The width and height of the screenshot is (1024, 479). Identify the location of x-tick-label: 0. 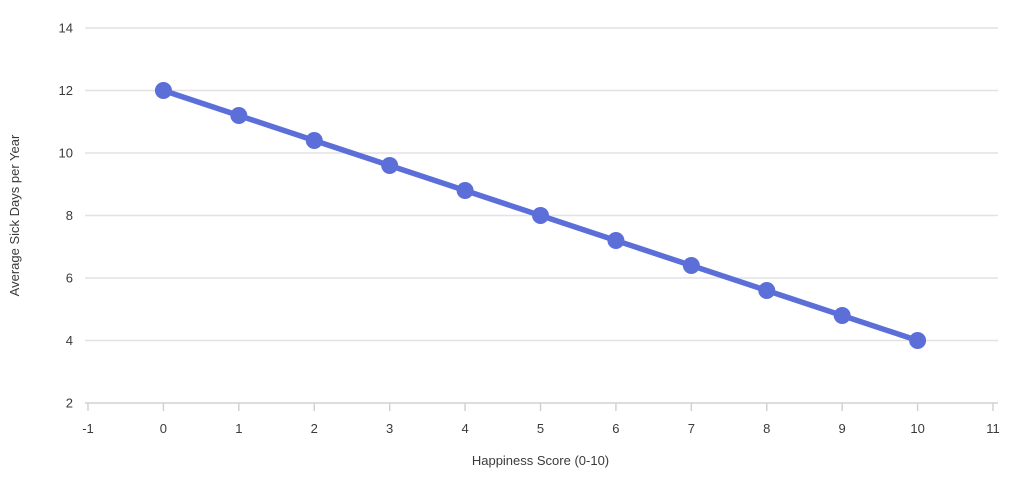
(163, 428).